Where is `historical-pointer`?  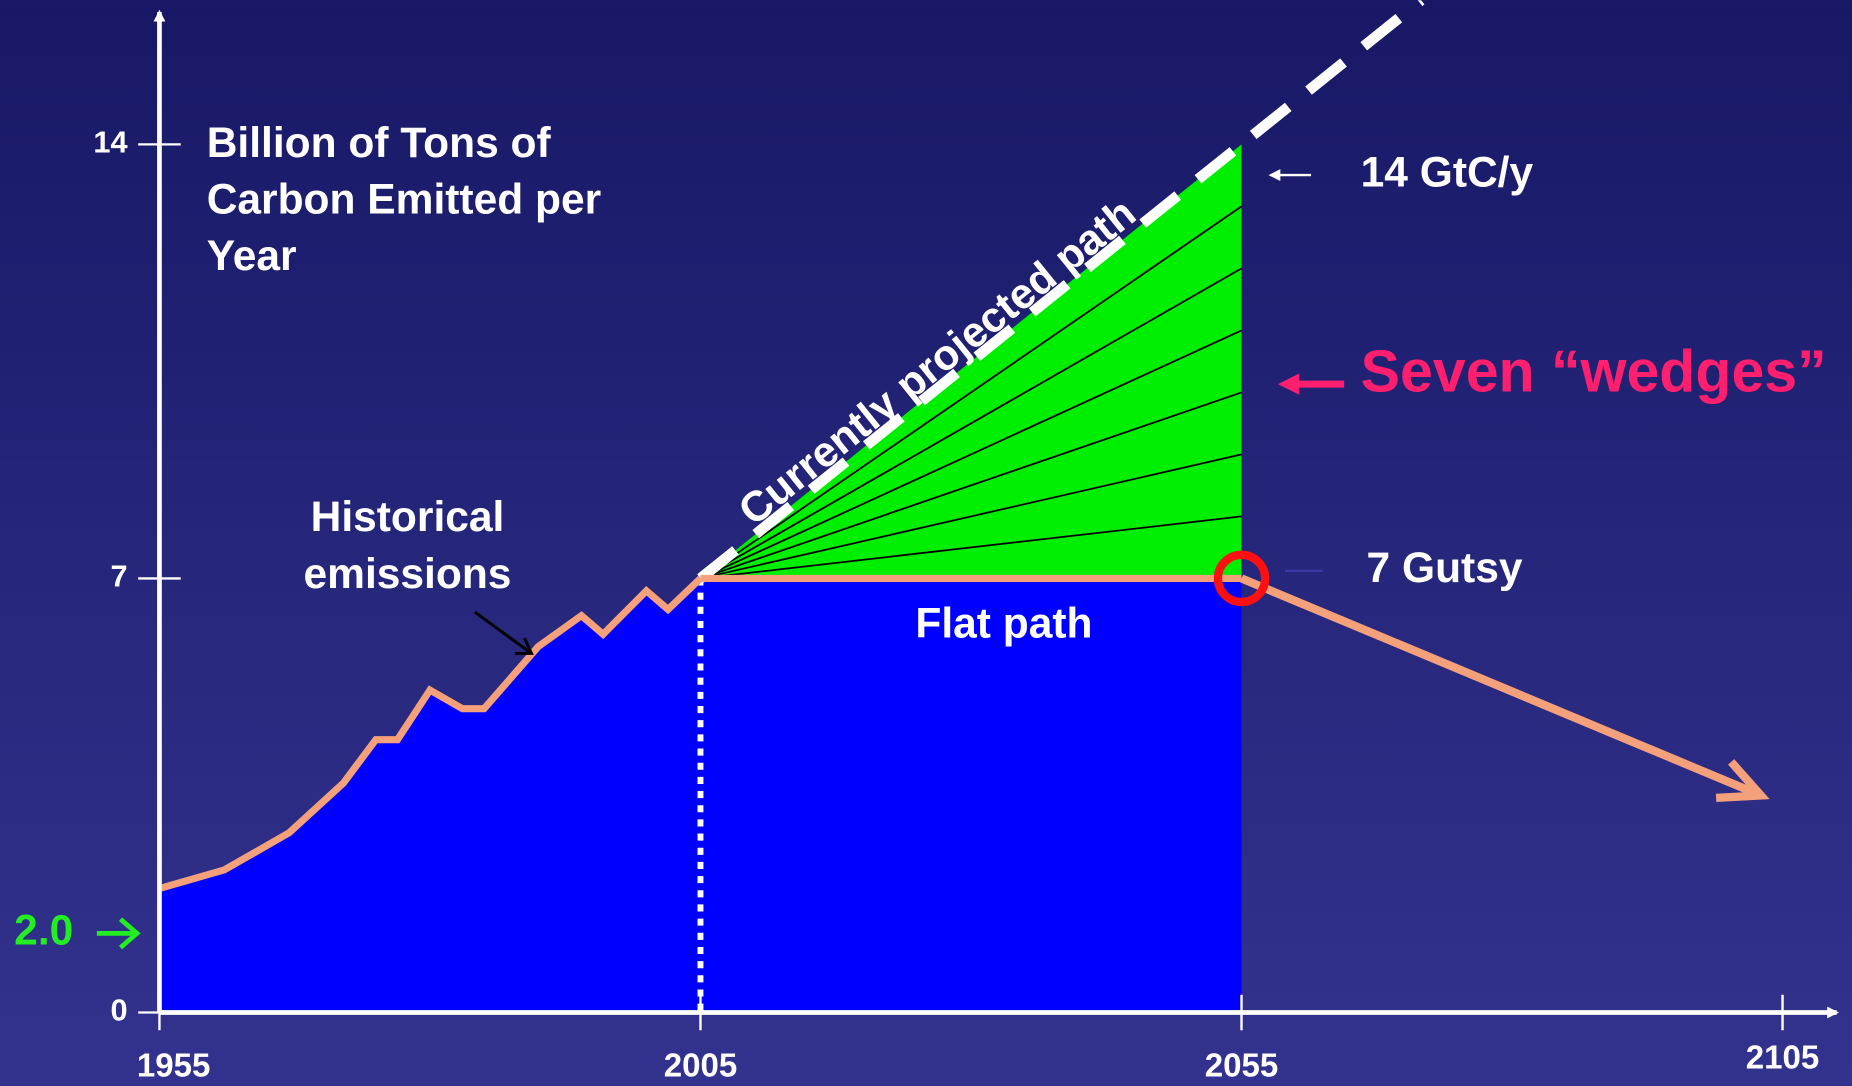 historical-pointer is located at coordinates (503, 632).